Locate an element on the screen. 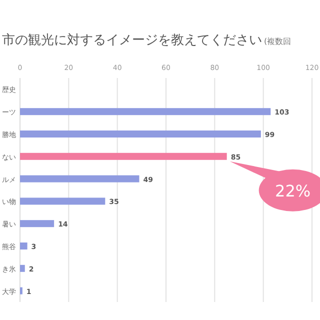 The height and width of the screenshot is (320, 320). chart-title: 市の観光に対するイメージを教えてください is located at coordinates (132, 40).